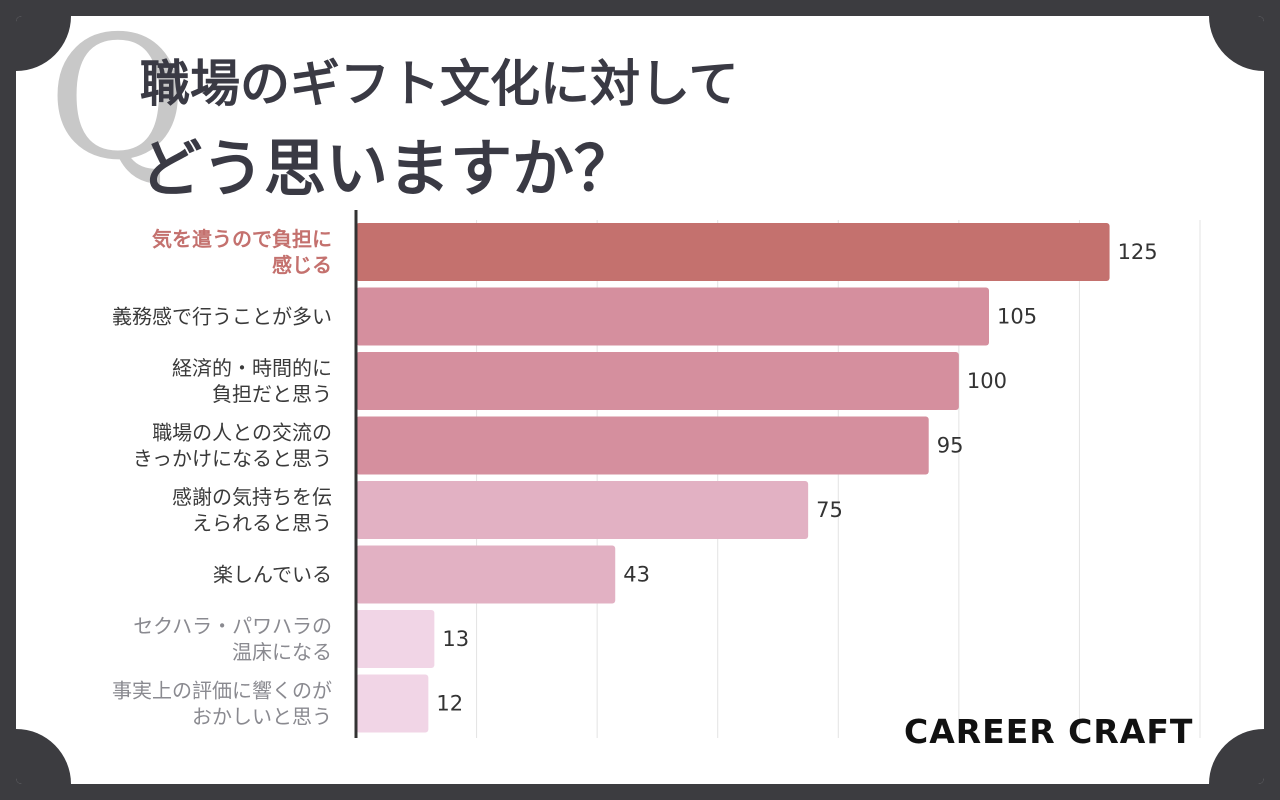 This screenshot has width=1280, height=800. What do you see at coordinates (1017, 317) in the screenshot?
I see `value-label: 105` at bounding box center [1017, 317].